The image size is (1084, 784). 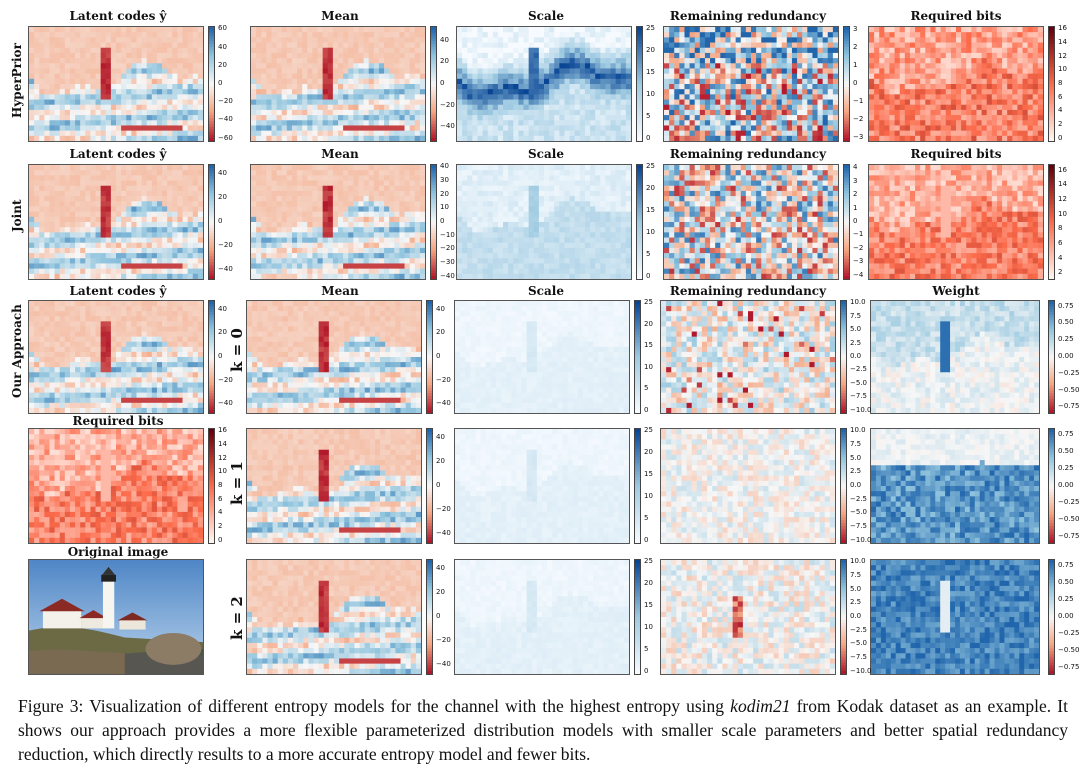 What do you see at coordinates (338, 222) in the screenshot?
I see `heatmap-joint-mean` at bounding box center [338, 222].